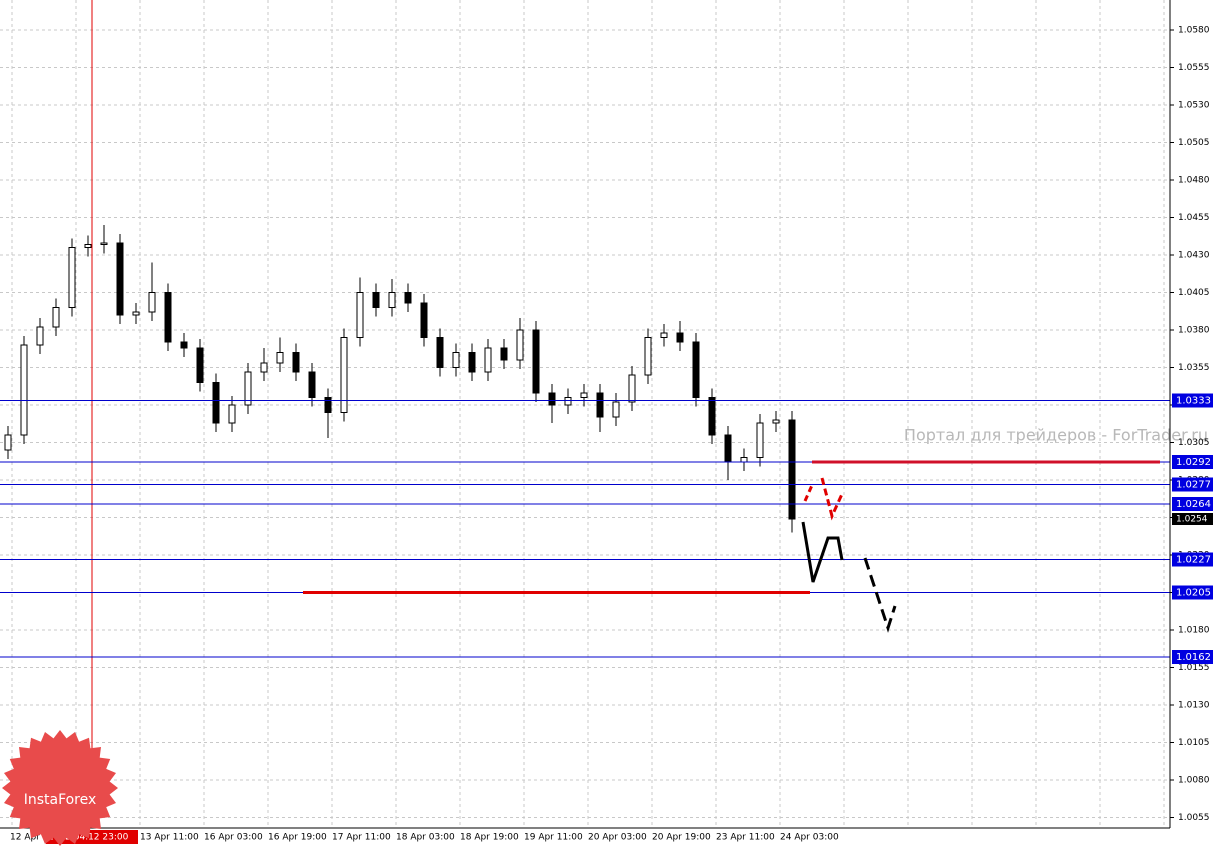 The image size is (1215, 847). What do you see at coordinates (361, 838) in the screenshot?
I see `x-tick-label: 17 Apr 11:00` at bounding box center [361, 838].